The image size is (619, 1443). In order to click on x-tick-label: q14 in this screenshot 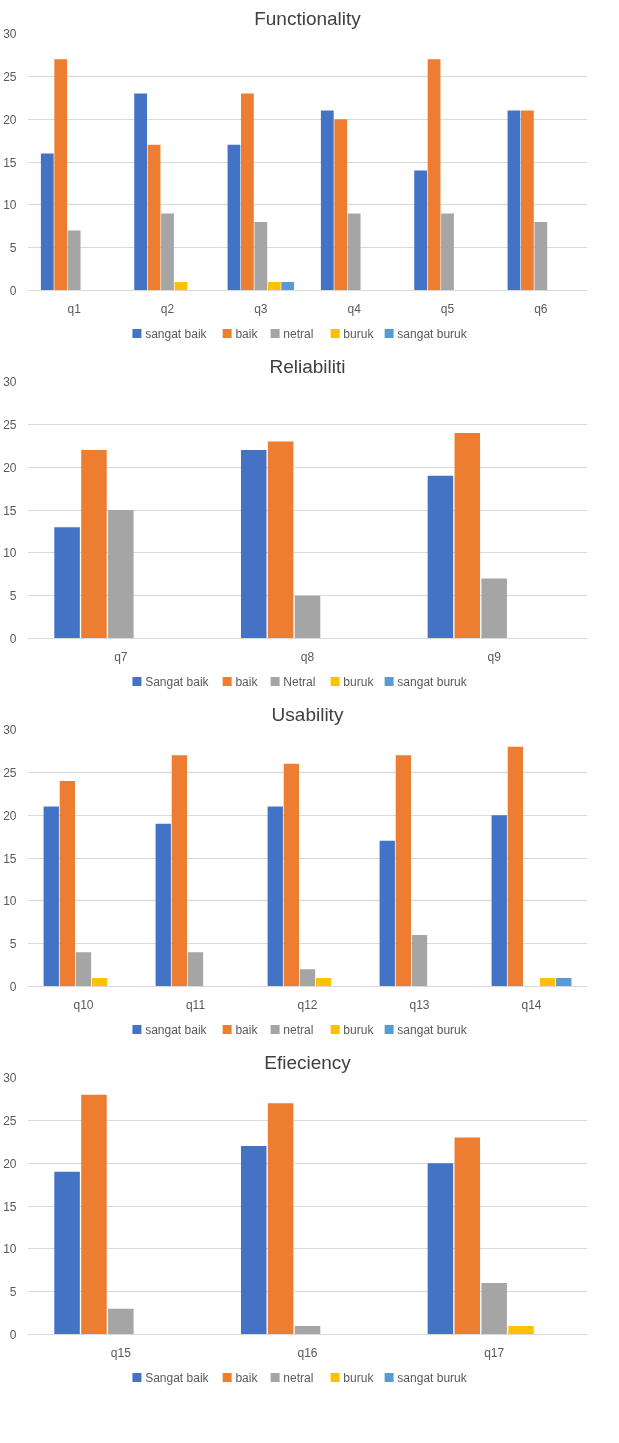, I will do `click(531, 1004)`.